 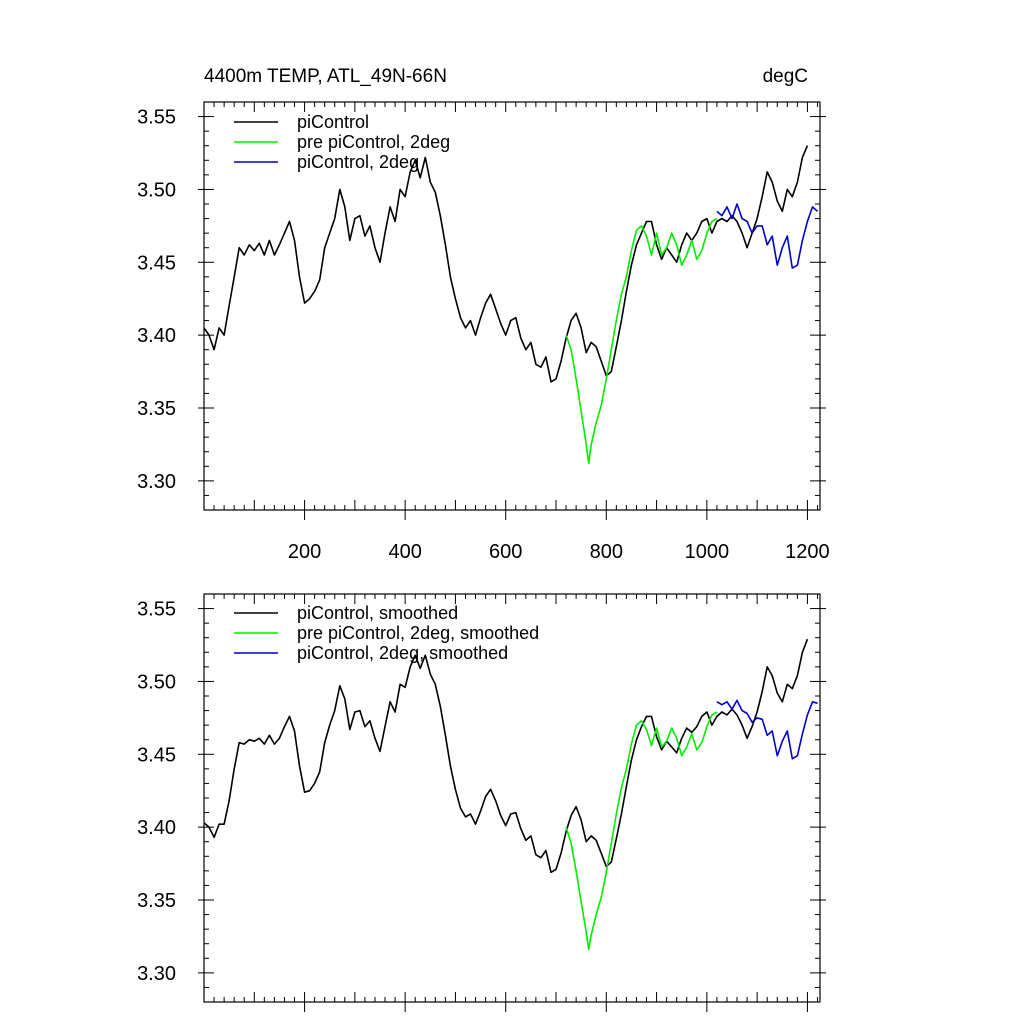 I want to click on legend-label: piControl, 2deg, so click(x=358, y=162).